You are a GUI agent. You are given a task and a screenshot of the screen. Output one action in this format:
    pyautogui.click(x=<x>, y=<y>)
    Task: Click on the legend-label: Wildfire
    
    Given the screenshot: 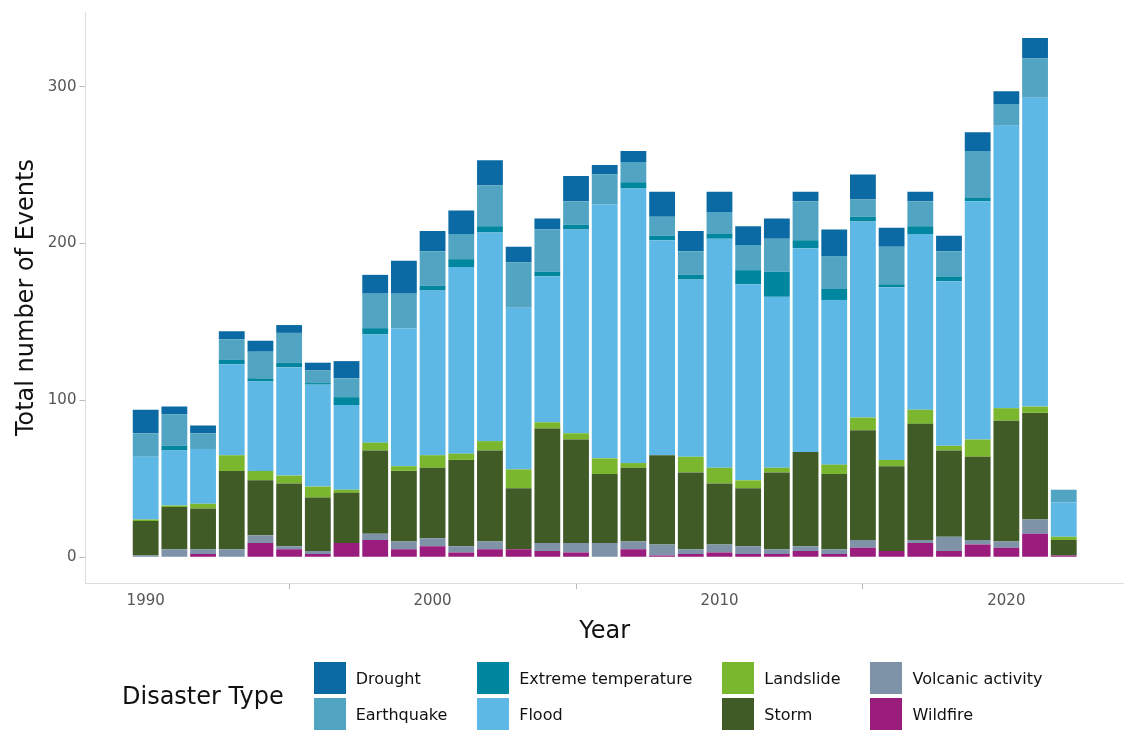 What is the action you would take?
    pyautogui.click(x=943, y=714)
    